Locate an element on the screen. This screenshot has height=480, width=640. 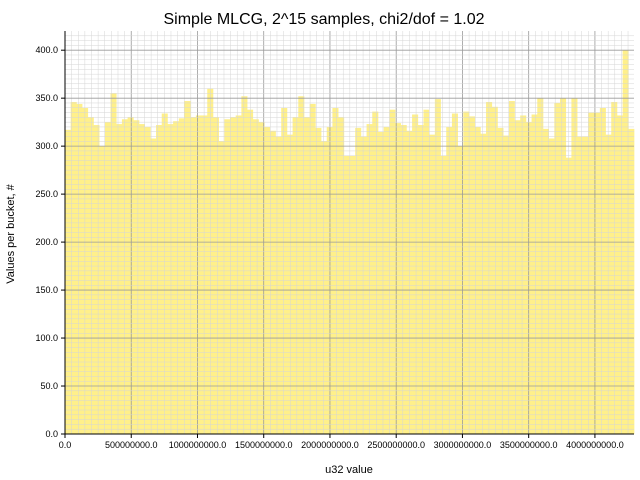
y-axis-label: Values per bucket, # is located at coordinates (11, 233).